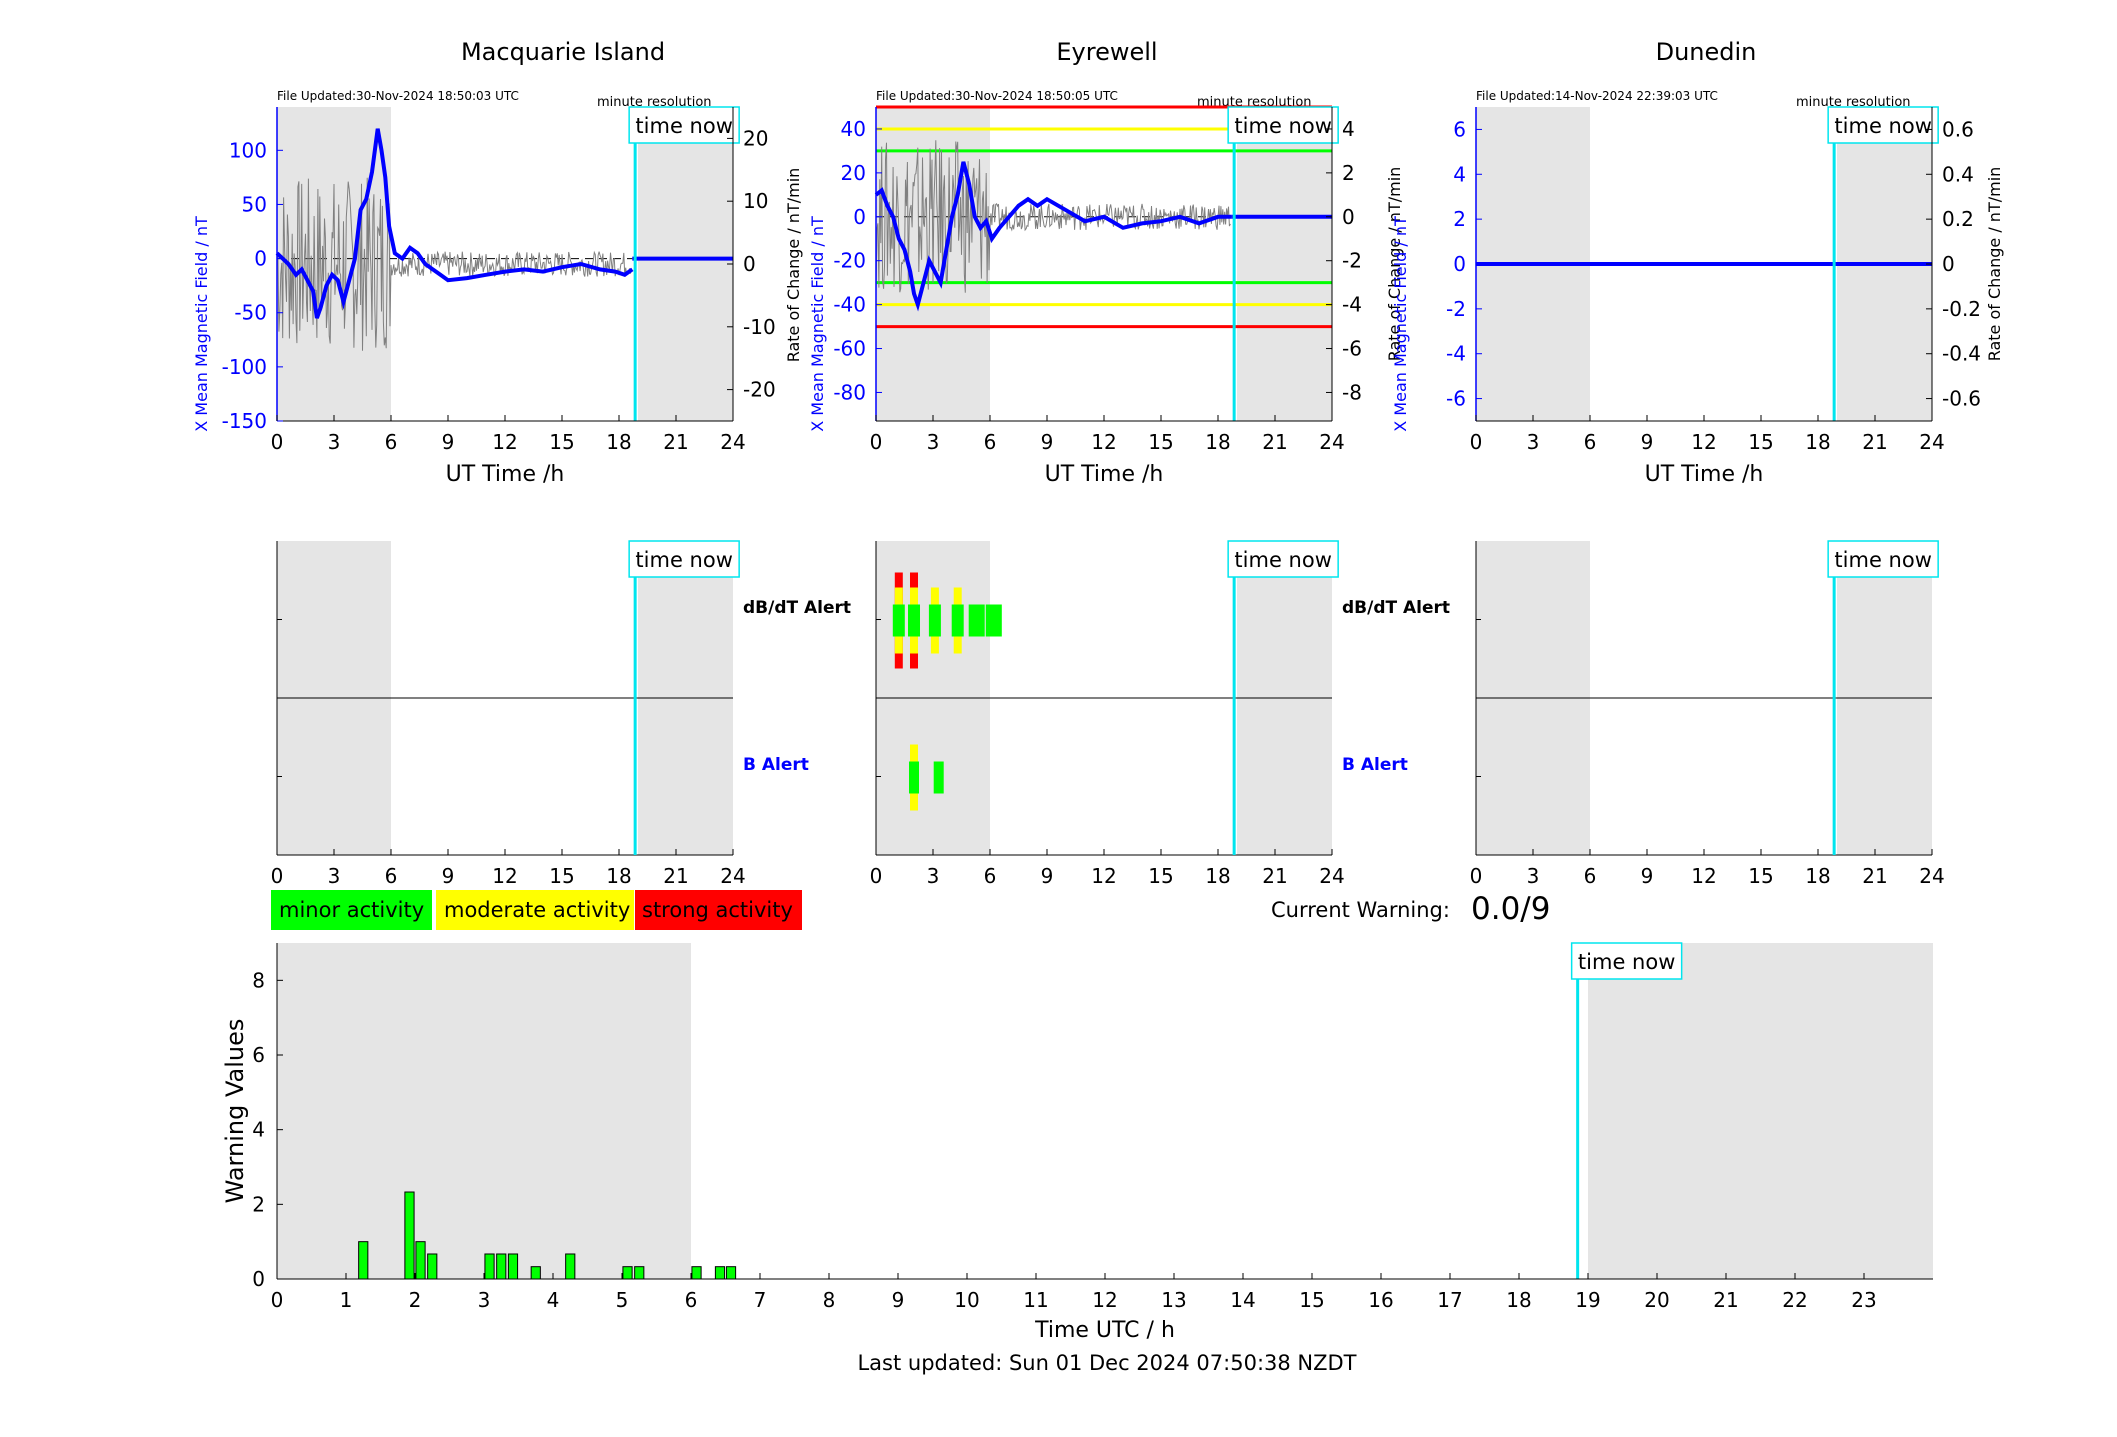  Describe the element at coordinates (849, 305) in the screenshot. I see `left-tick-label-eyrewell-2: -40` at that location.